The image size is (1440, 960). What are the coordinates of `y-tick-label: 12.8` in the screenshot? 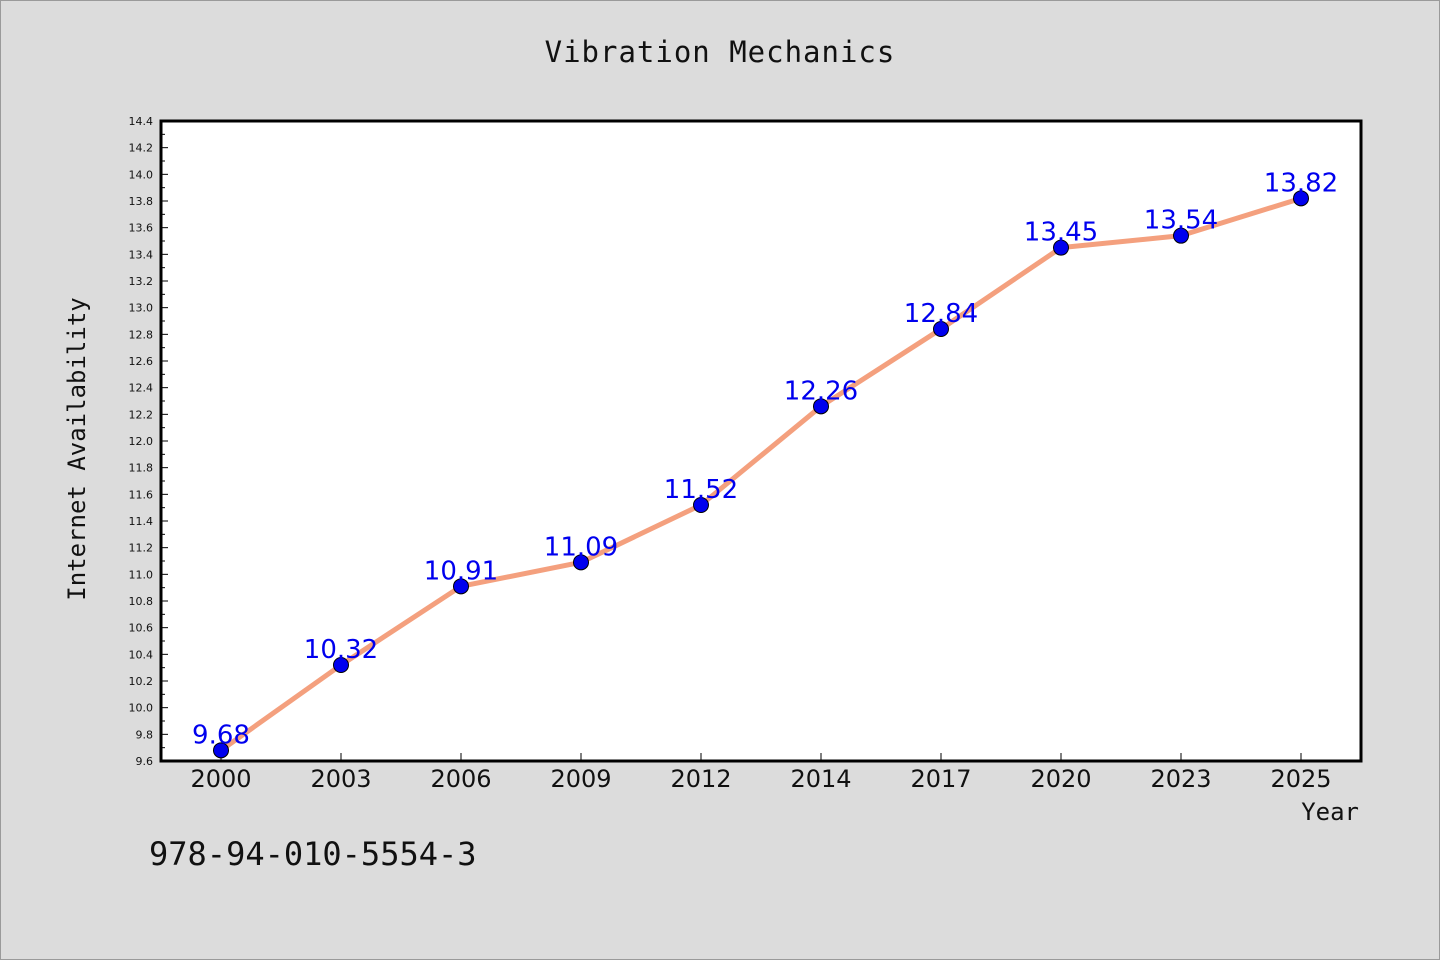 It's located at (141, 334).